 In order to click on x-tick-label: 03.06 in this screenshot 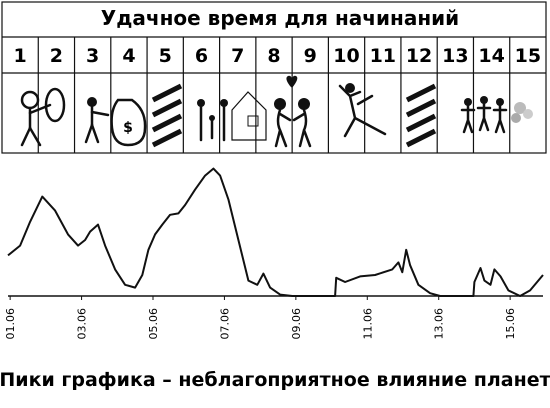, I will do `click(82, 324)`.